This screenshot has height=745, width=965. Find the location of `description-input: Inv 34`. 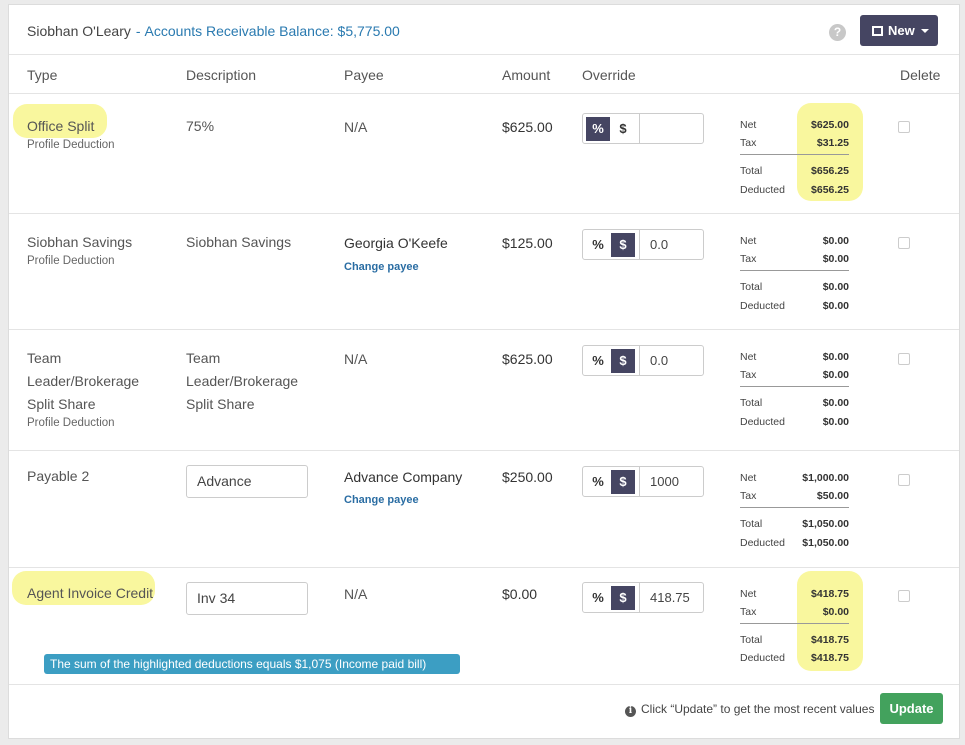

description-input: Inv 34 is located at coordinates (247, 598).